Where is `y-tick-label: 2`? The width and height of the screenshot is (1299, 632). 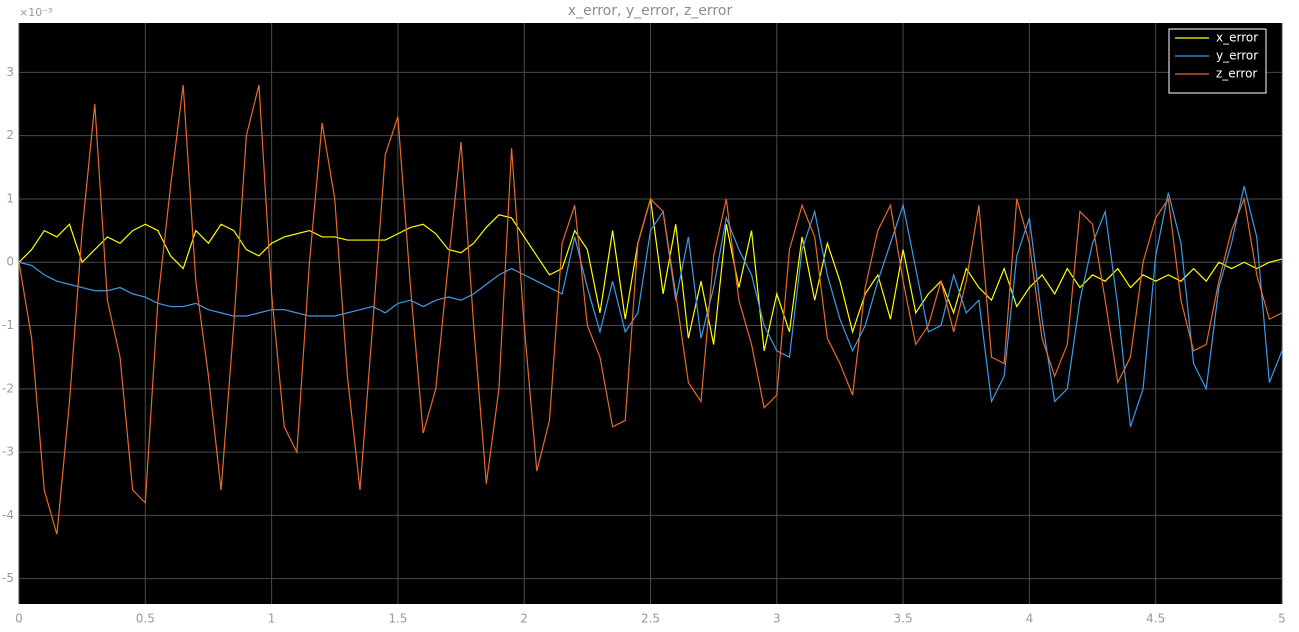 y-tick-label: 2 is located at coordinates (10, 135).